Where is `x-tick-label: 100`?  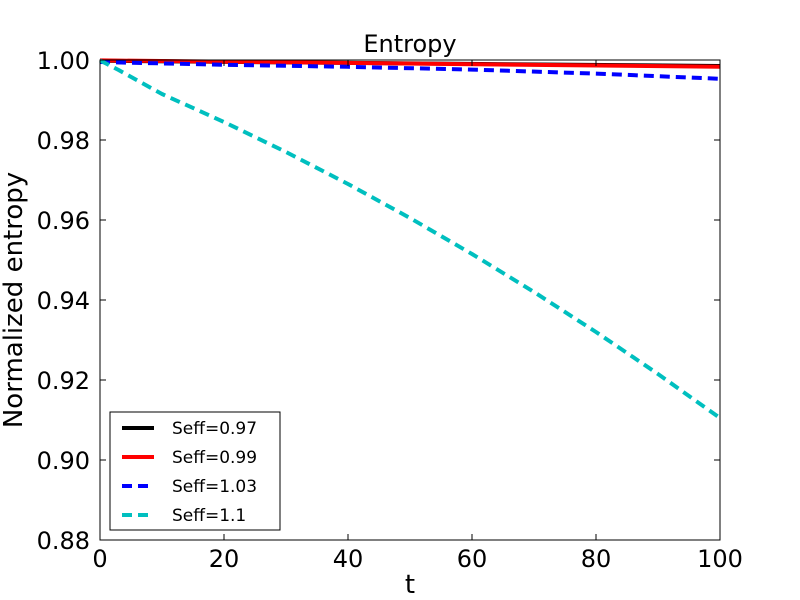
x-tick-label: 100 is located at coordinates (720, 559).